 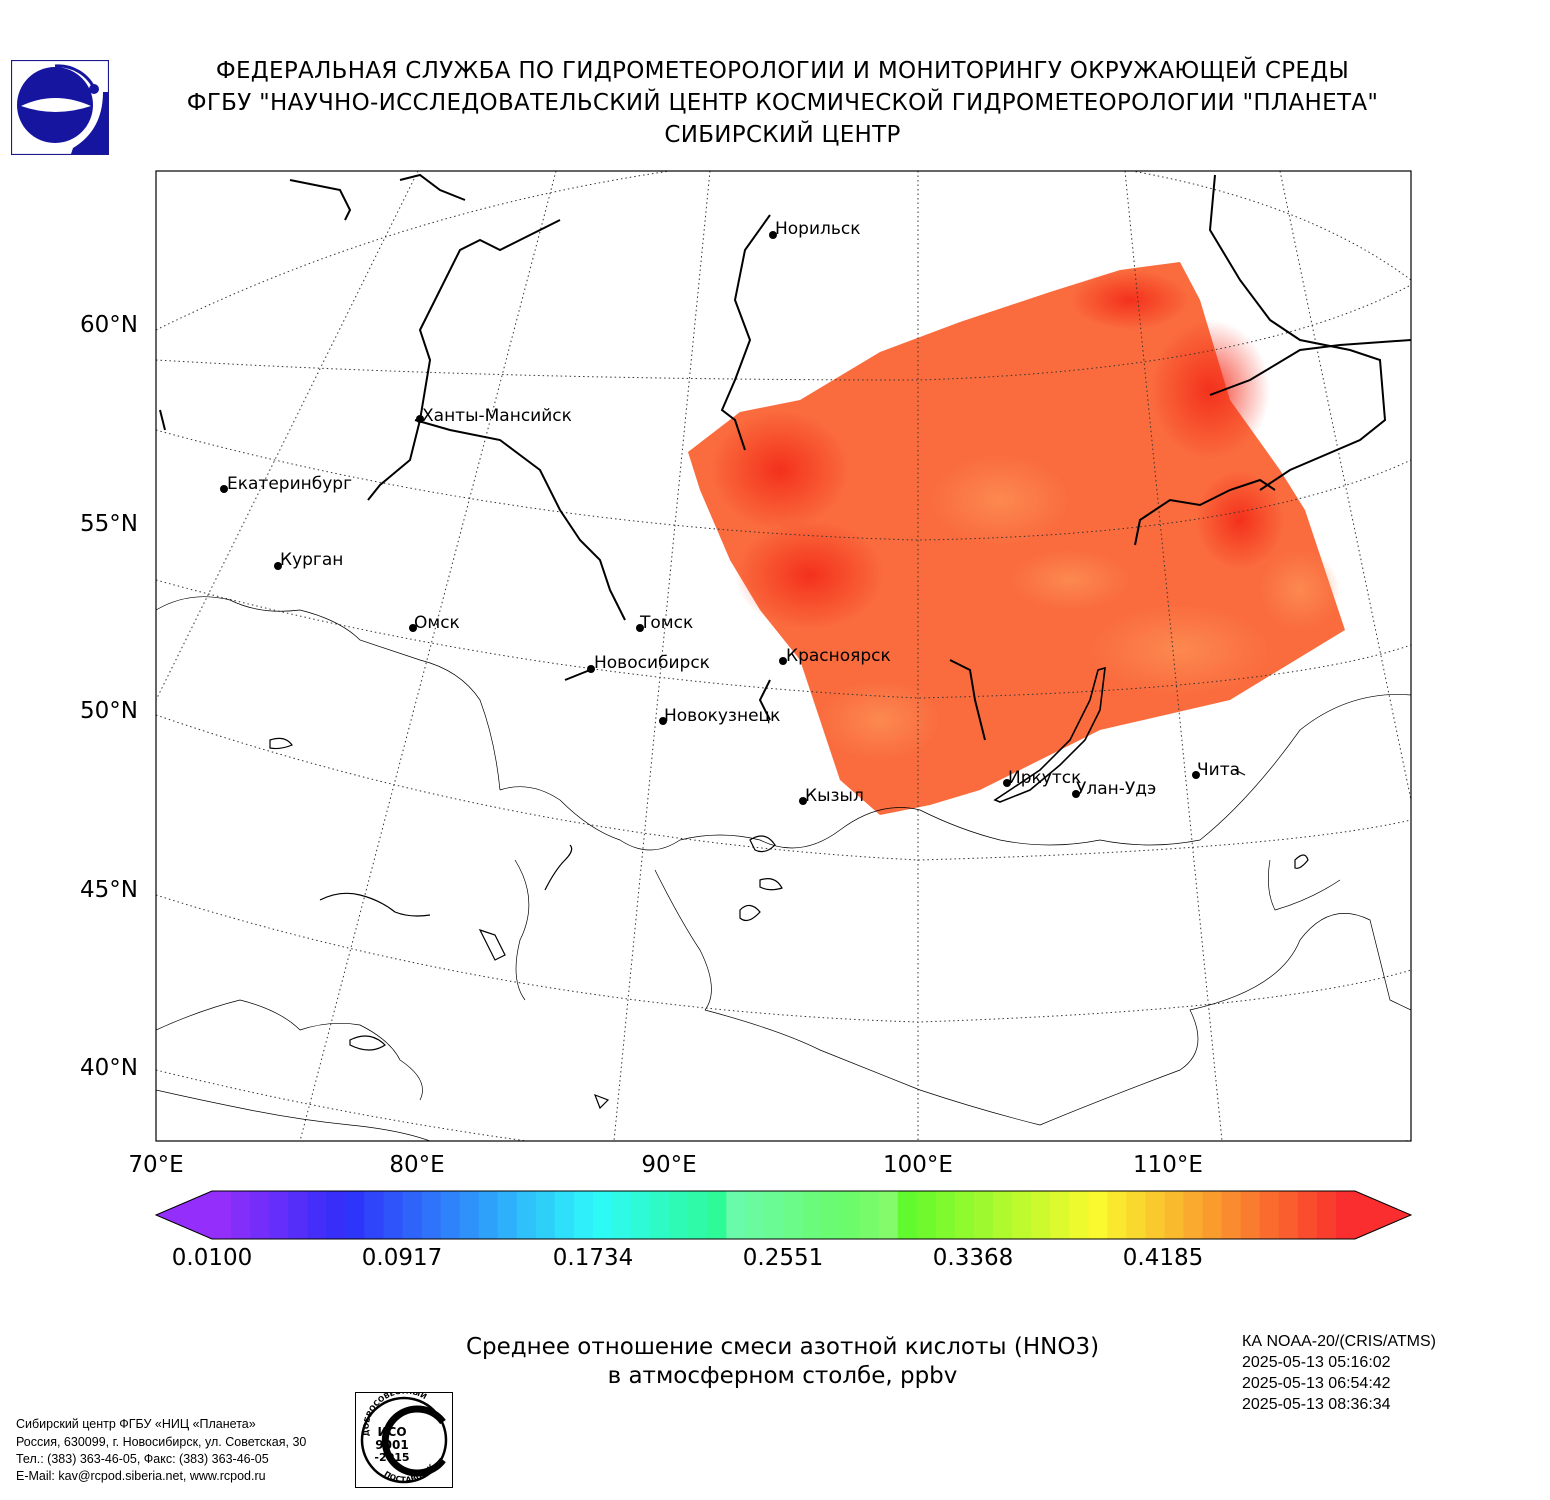 What do you see at coordinates (402, 1258) in the screenshot?
I see `colorbar-tick-1: 0.0917` at bounding box center [402, 1258].